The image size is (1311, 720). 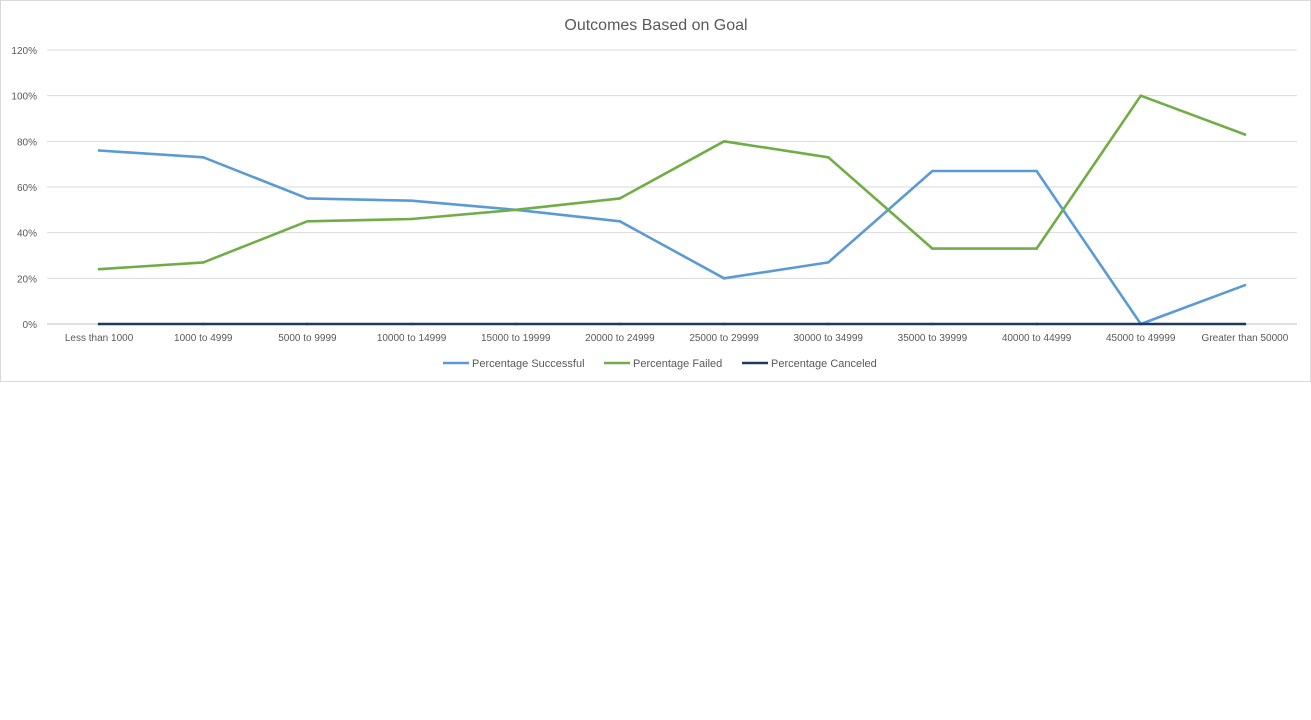 What do you see at coordinates (1141, 338) in the screenshot?
I see `x-tick-label: 45000 to 49999` at bounding box center [1141, 338].